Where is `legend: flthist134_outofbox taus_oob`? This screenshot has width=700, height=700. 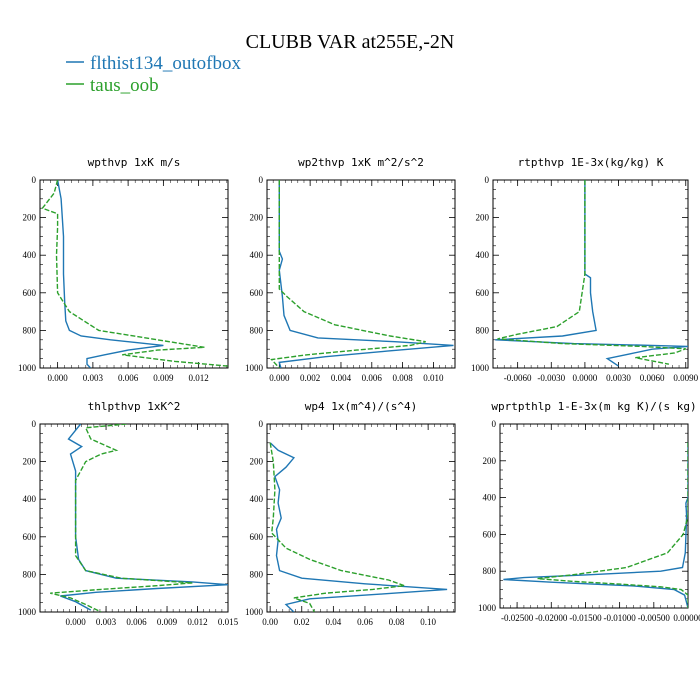
legend: flthist134_outofbox taus_oob is located at coordinates (153, 74).